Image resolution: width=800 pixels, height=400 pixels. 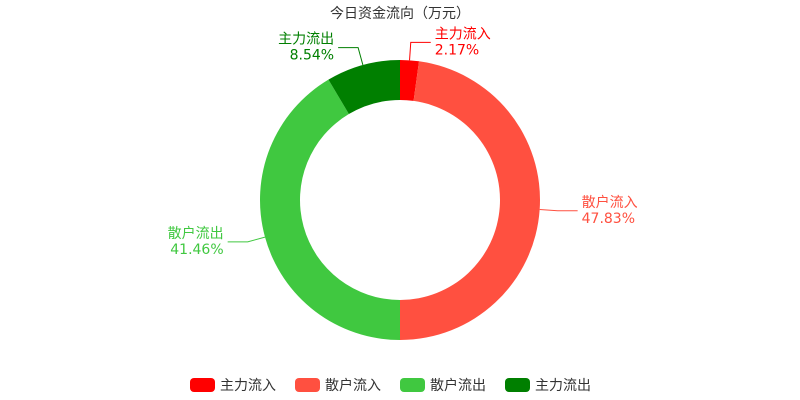 I want to click on legend-label: 主力流出, so click(x=563, y=386).